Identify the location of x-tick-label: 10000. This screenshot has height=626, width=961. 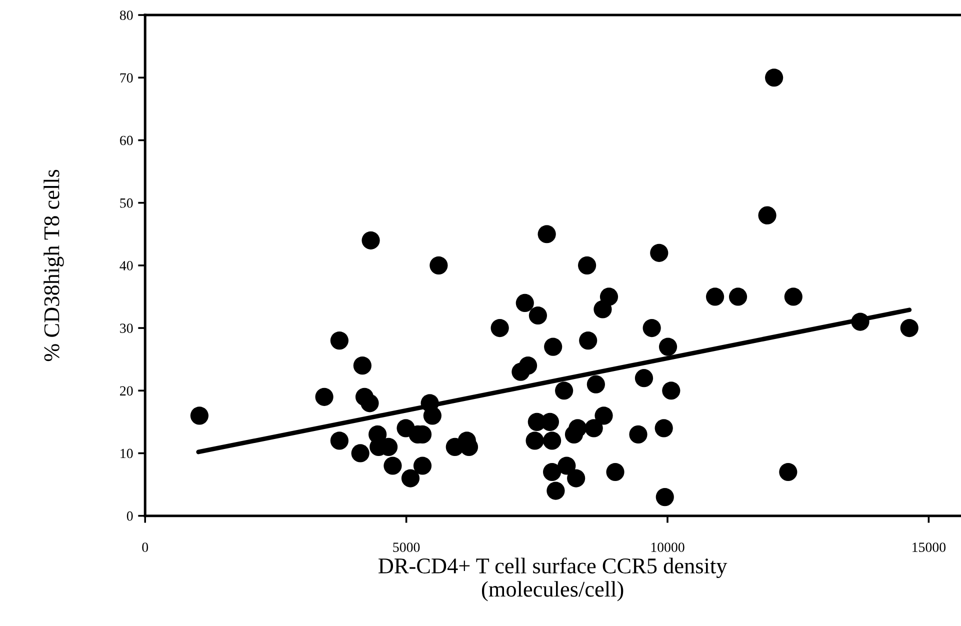
(667, 547).